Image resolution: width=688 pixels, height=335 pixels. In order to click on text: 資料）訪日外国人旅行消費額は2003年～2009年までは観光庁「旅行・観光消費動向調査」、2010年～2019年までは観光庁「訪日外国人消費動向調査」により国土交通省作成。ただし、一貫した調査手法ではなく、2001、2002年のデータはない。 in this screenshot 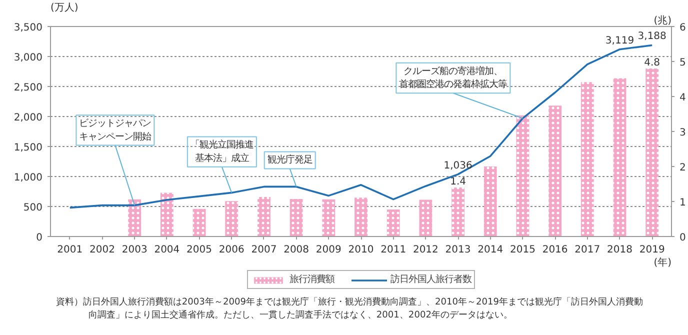, I will do `click(350, 308)`.